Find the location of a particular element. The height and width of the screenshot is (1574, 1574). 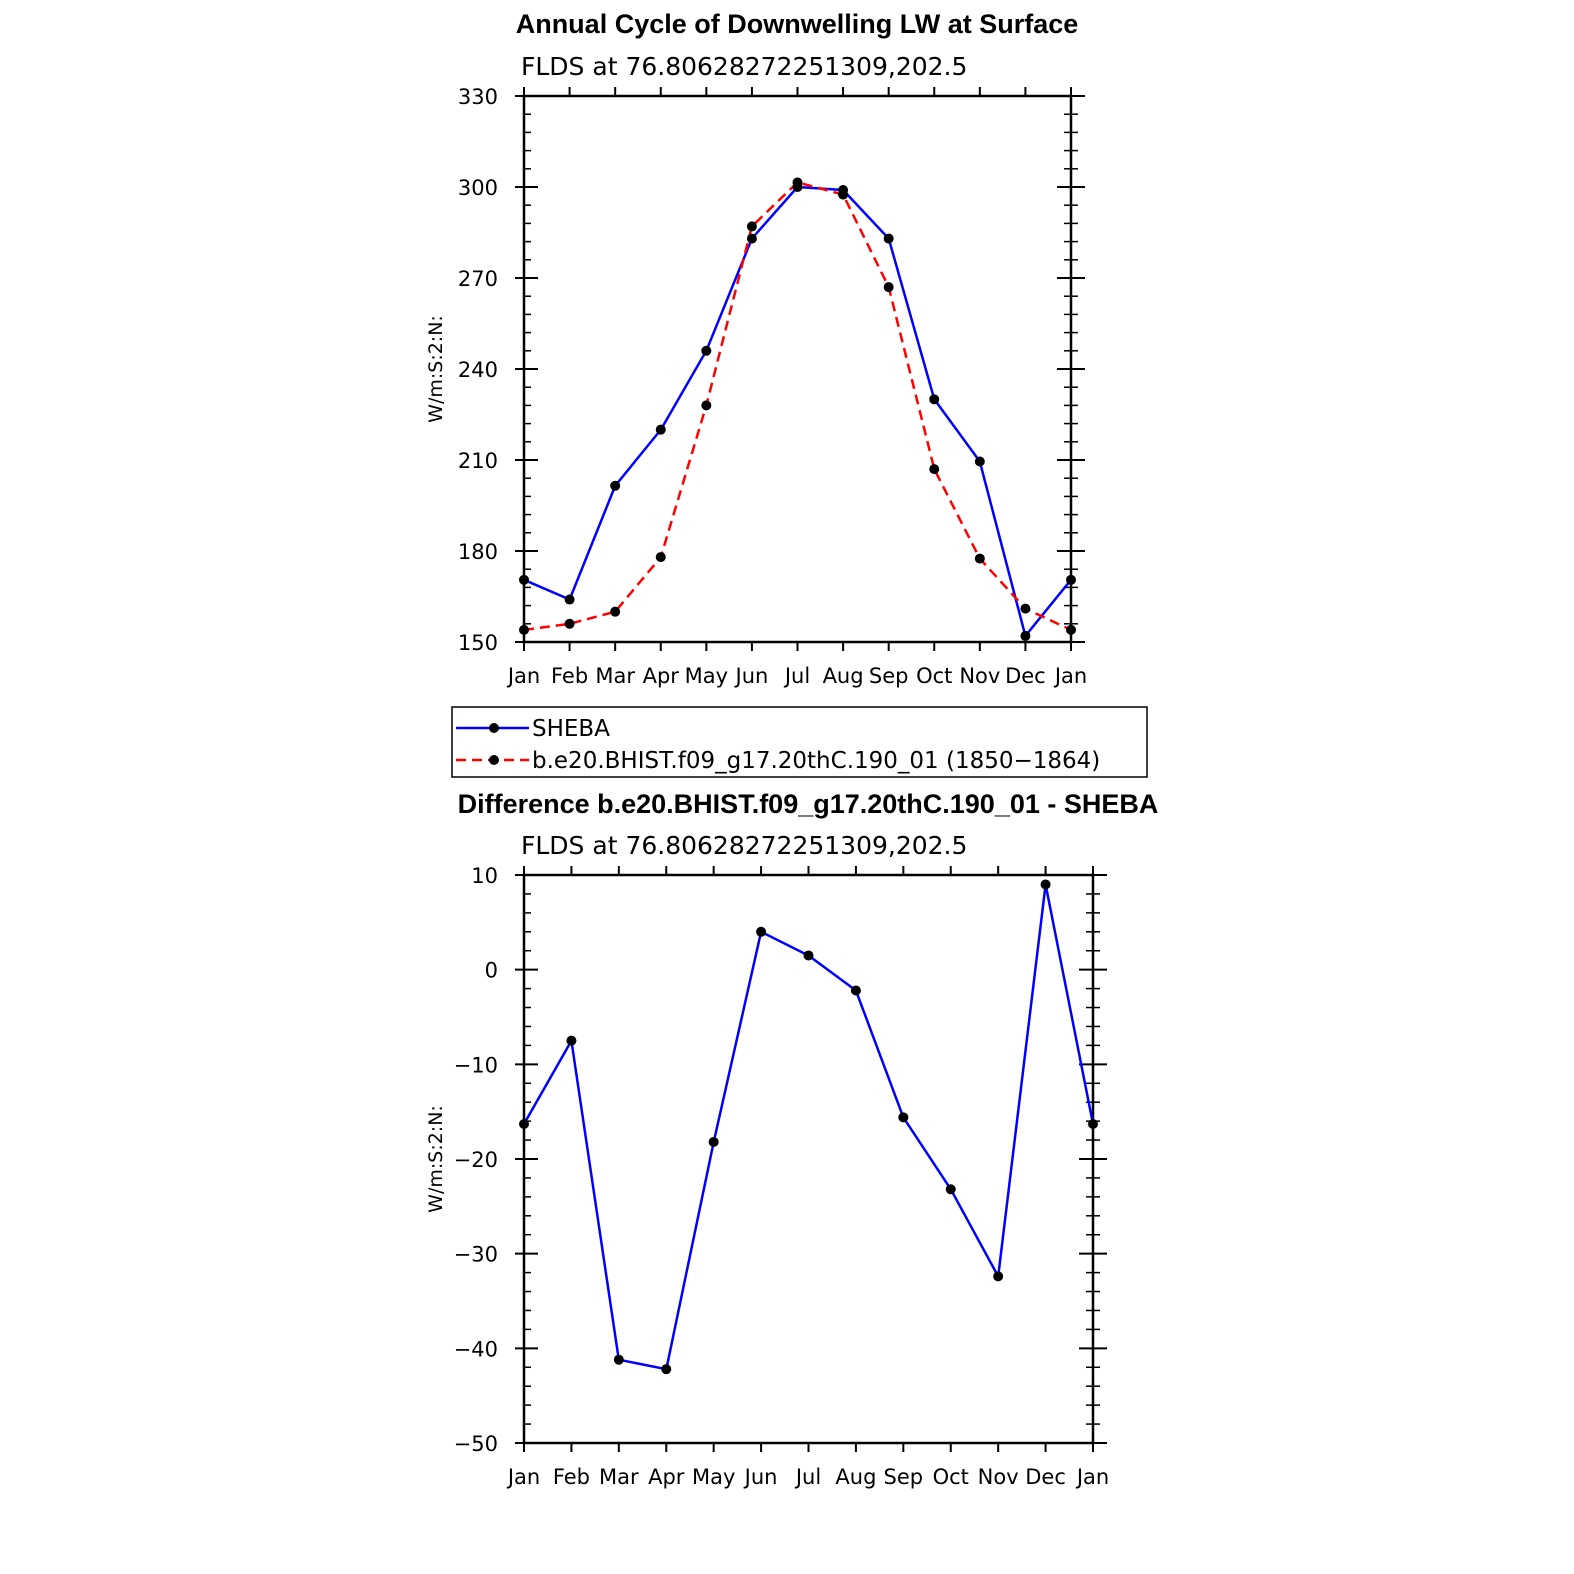

bottom-chart-x-tick-label: Oct is located at coordinates (951, 1477).